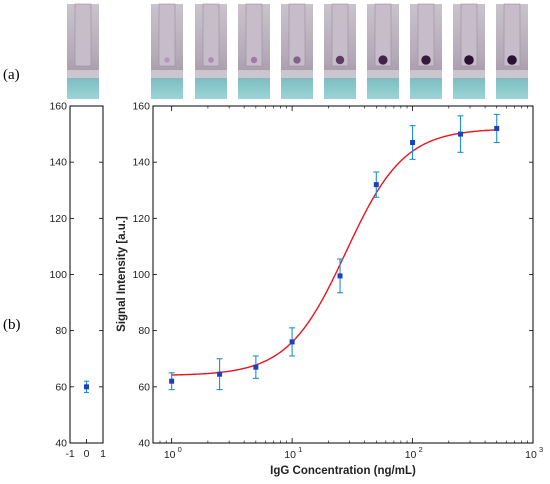  I want to click on panel-label-b: (b), so click(12, 325).